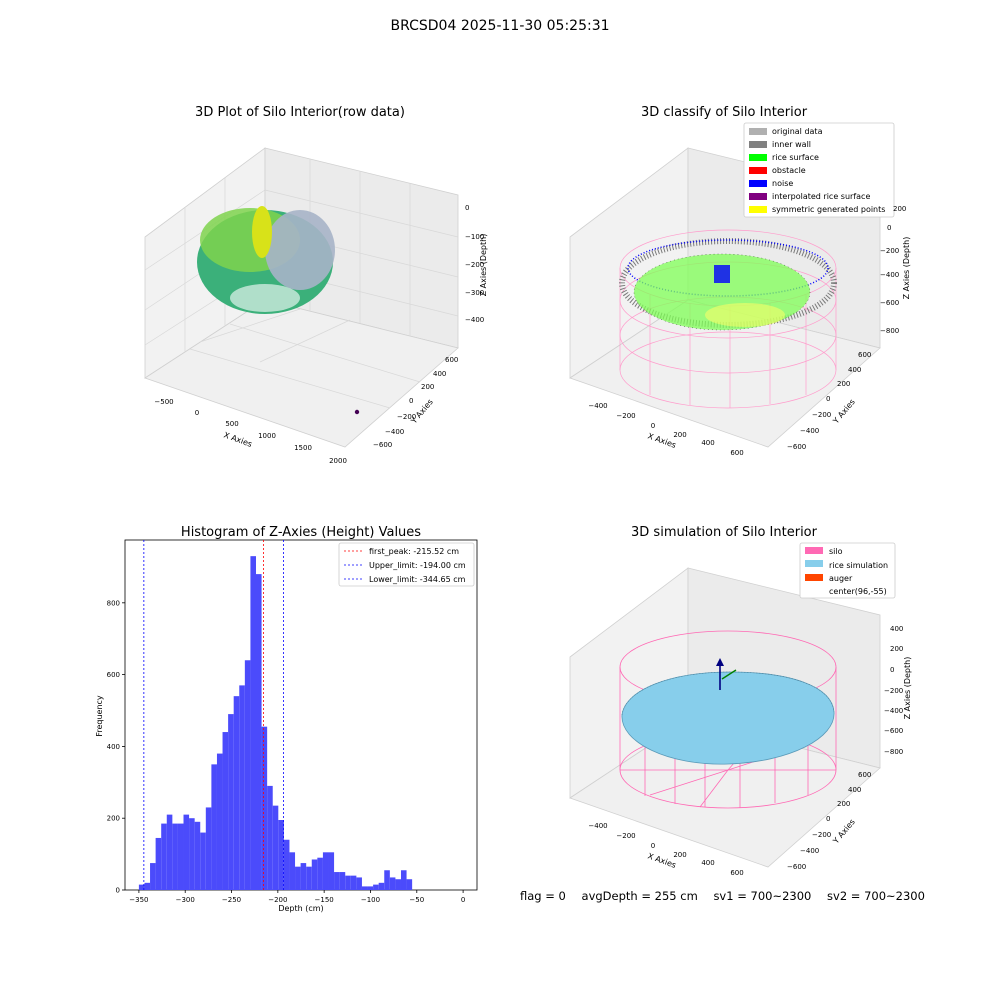 This screenshot has height=1000, width=1000. What do you see at coordinates (382, 445) in the screenshot?
I see `panel1-ytick-0: −600` at bounding box center [382, 445].